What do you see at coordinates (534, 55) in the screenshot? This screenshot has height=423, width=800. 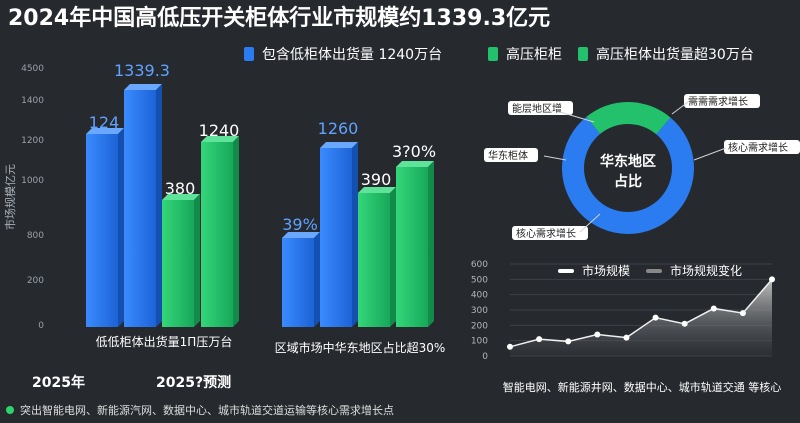 I see `legend-label-2: 高压柜柜` at bounding box center [534, 55].